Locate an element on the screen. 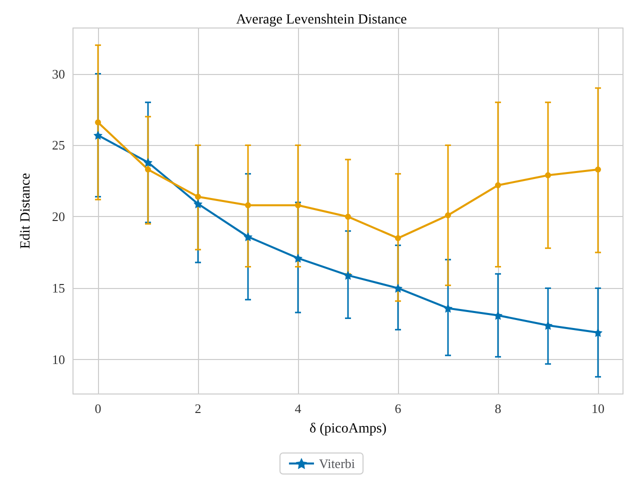 This screenshot has height=484, width=643. legend-label: Viterbi is located at coordinates (337, 463).